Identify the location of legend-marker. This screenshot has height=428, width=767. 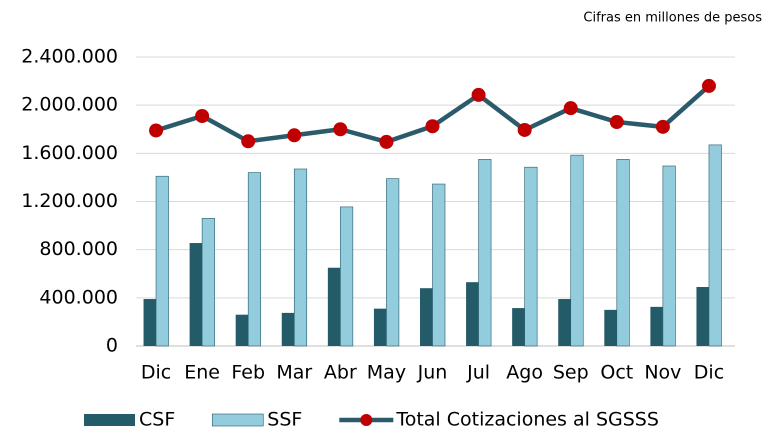
(366, 420).